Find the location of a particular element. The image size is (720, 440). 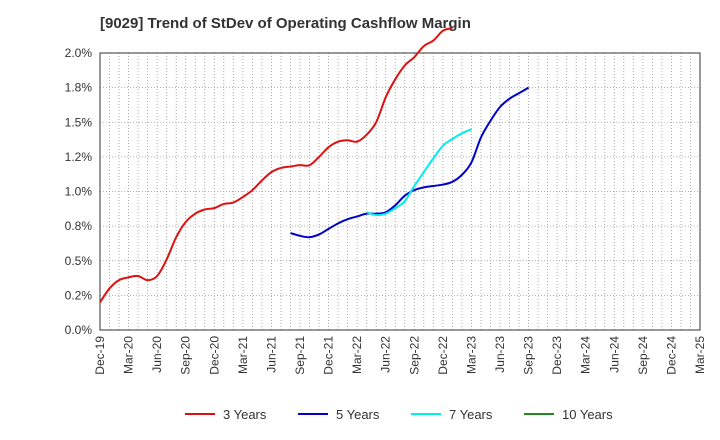

x-tick-label: Dec-24 is located at coordinates (671, 355).